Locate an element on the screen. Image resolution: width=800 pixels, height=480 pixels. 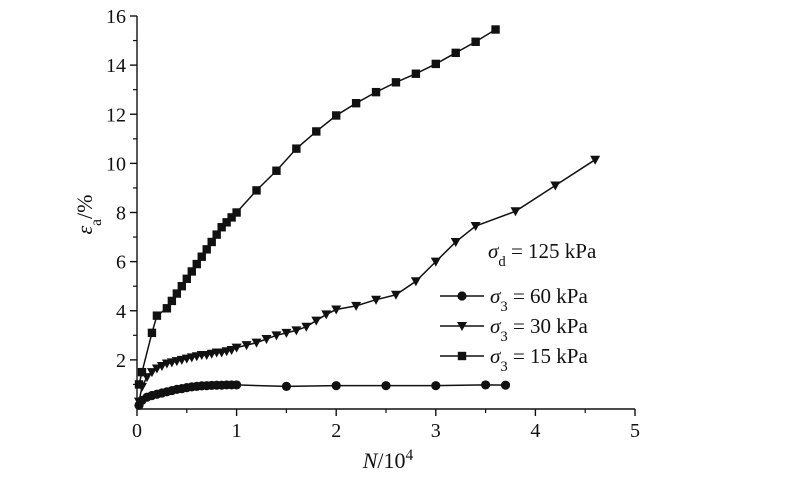
x-tick-label: 1 is located at coordinates (237, 431).